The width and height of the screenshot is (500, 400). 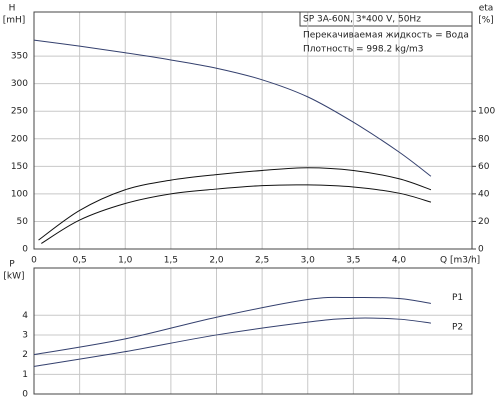 What do you see at coordinates (216, 261) in the screenshot?
I see `x-tick-label: 2,0` at bounding box center [216, 261].